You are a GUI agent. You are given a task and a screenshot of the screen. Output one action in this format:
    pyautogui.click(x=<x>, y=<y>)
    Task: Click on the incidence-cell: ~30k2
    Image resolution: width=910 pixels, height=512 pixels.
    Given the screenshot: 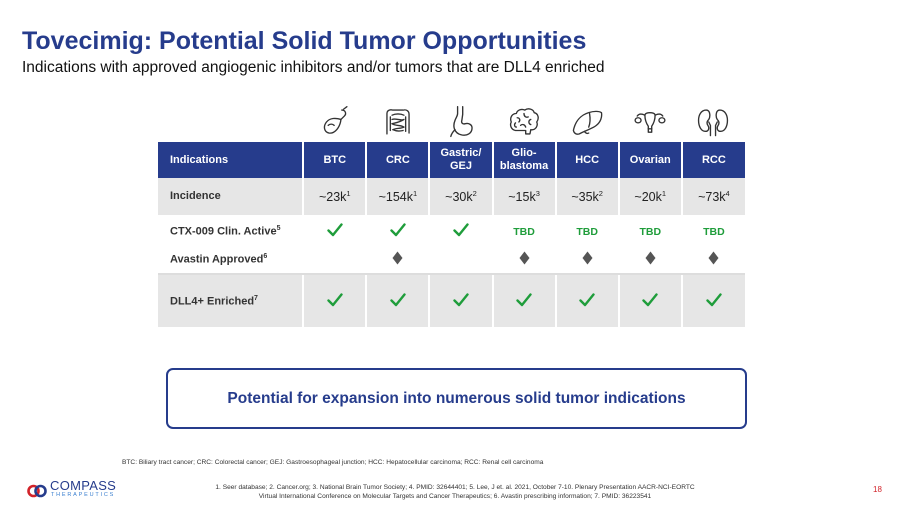 What is the action you would take?
    pyautogui.click(x=461, y=198)
    